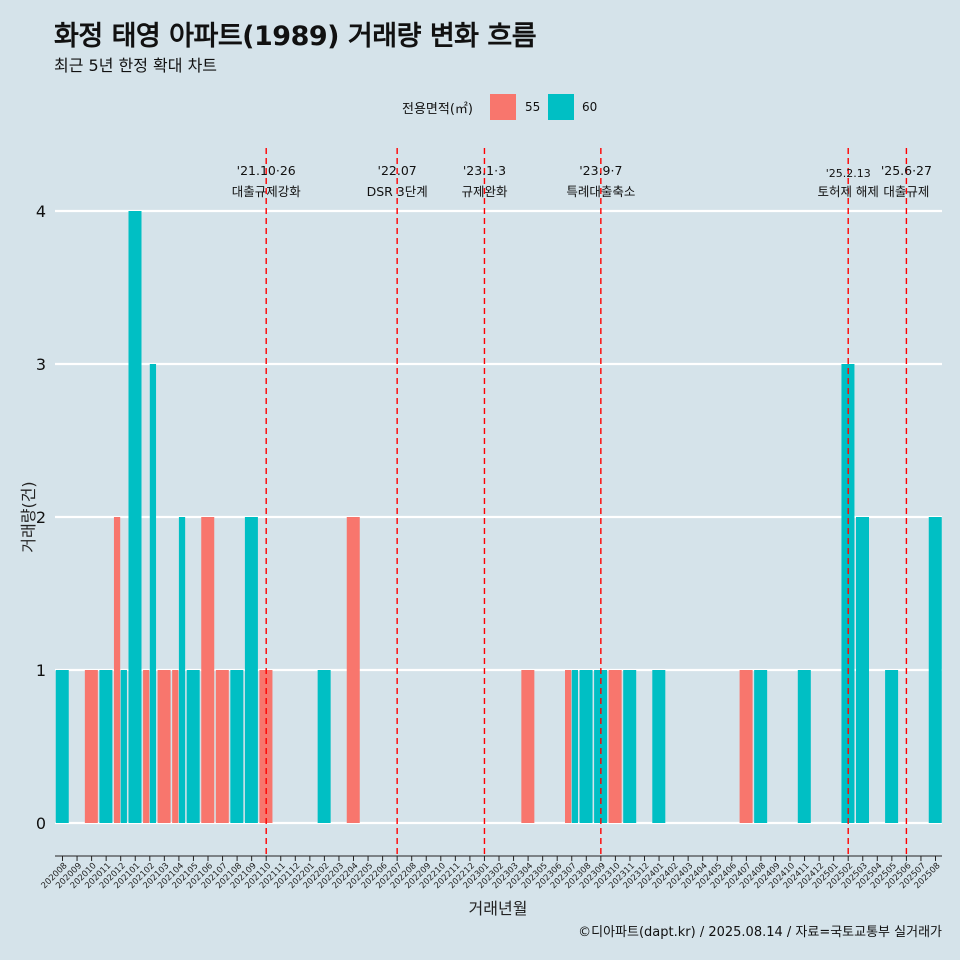  What do you see at coordinates (484, 170) in the screenshot?
I see `annotation-date: '23.1·3` at bounding box center [484, 170].